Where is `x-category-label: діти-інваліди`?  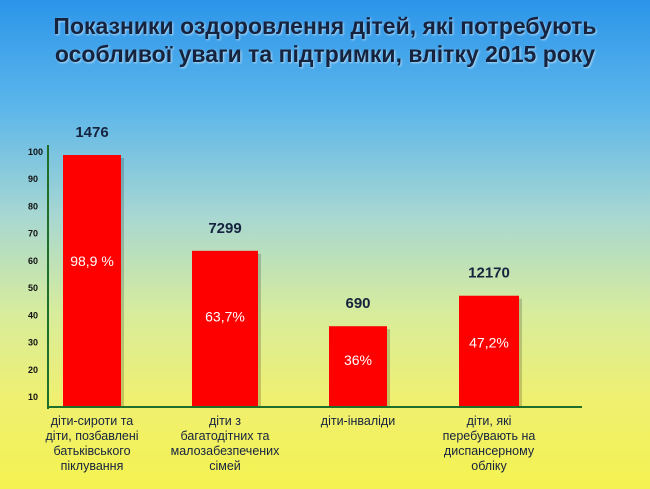
x-category-label: діти-інваліди is located at coordinates (358, 421).